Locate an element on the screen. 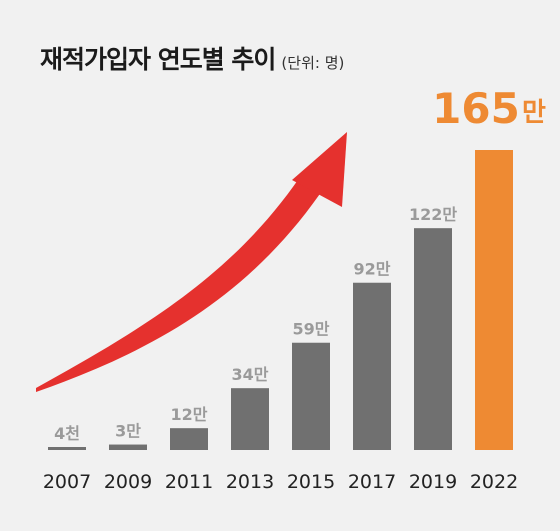 This screenshot has height=531, width=560. x-tick-label: 2015 is located at coordinates (311, 482).